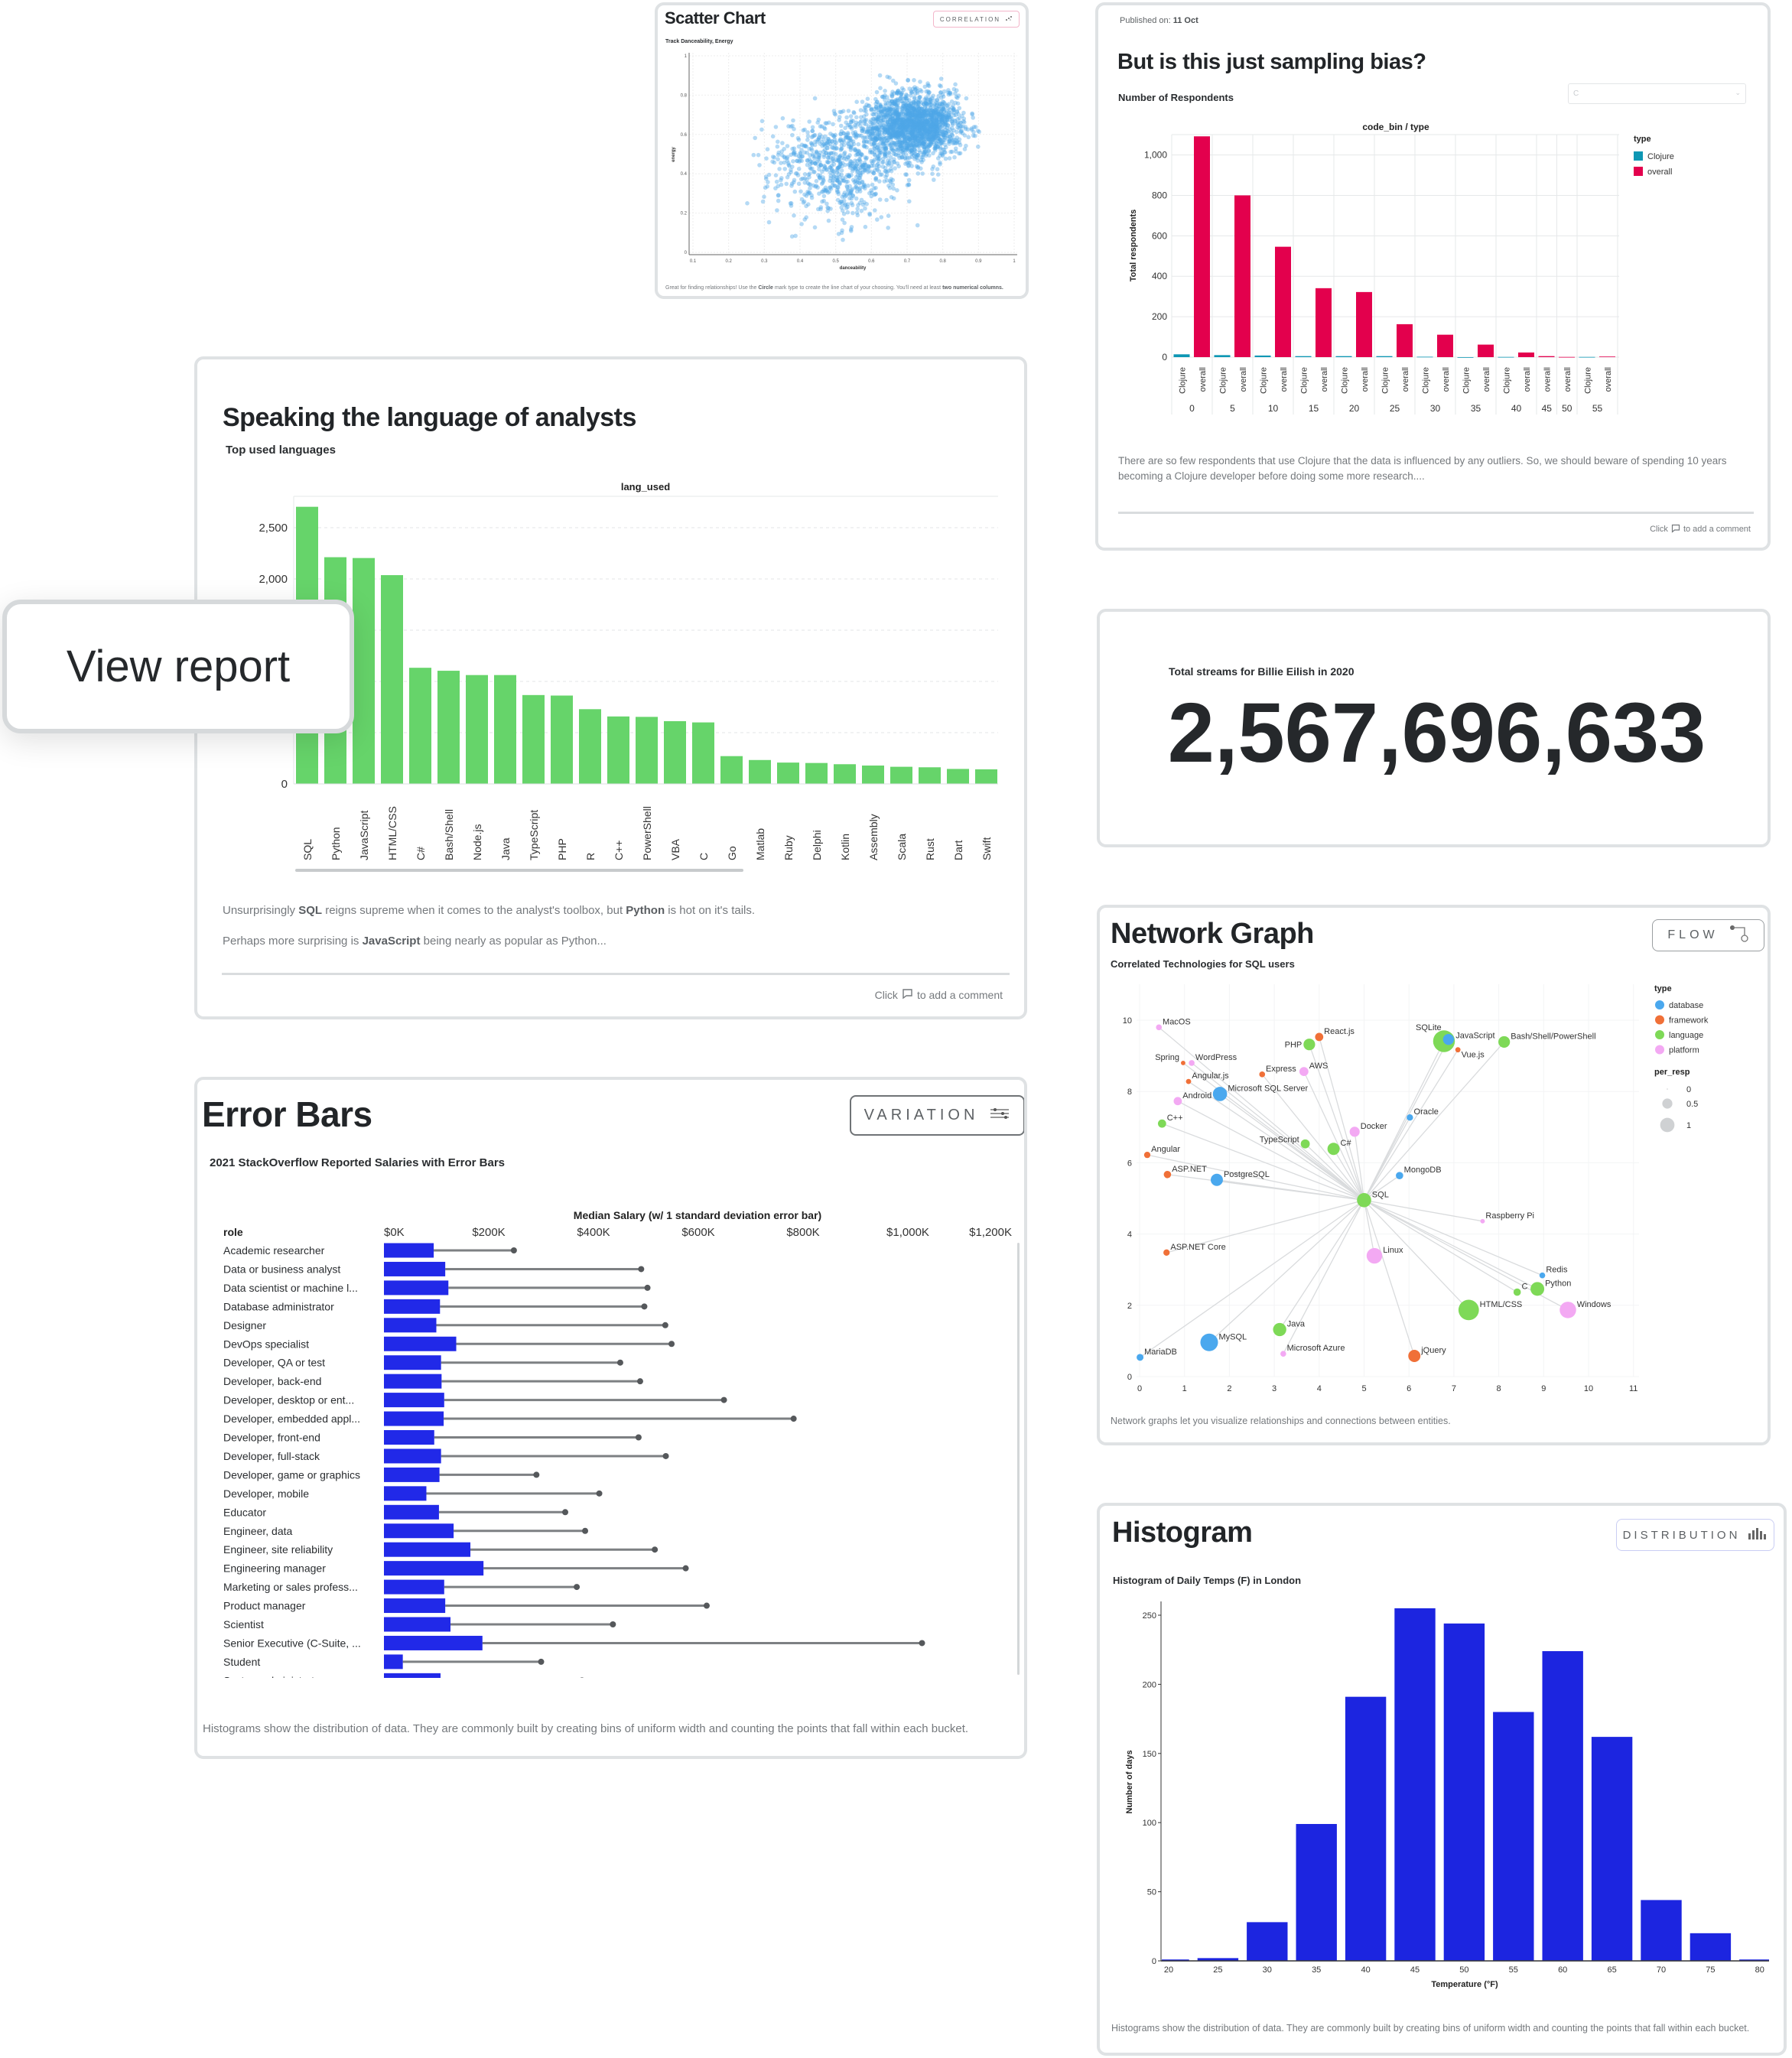 This screenshot has height=2058, width=1792. Describe the element at coordinates (1695, 1535) in the screenshot. I see `distribution-badge: DISTRIBUTION` at that location.